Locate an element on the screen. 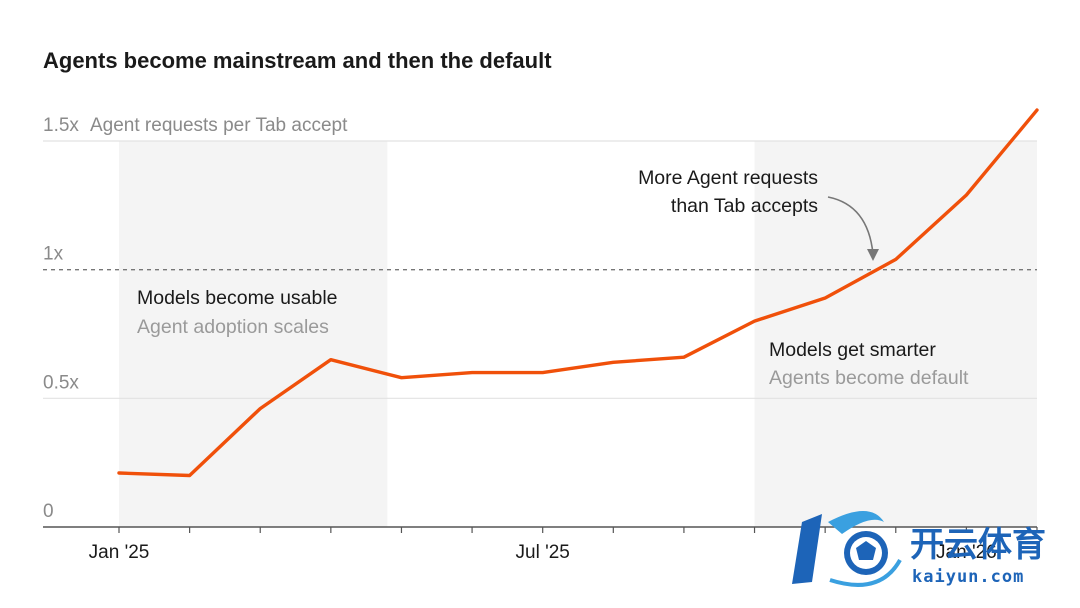 This screenshot has height=608, width=1080. y-axis-label: Agent requests per Tab accept is located at coordinates (219, 125).